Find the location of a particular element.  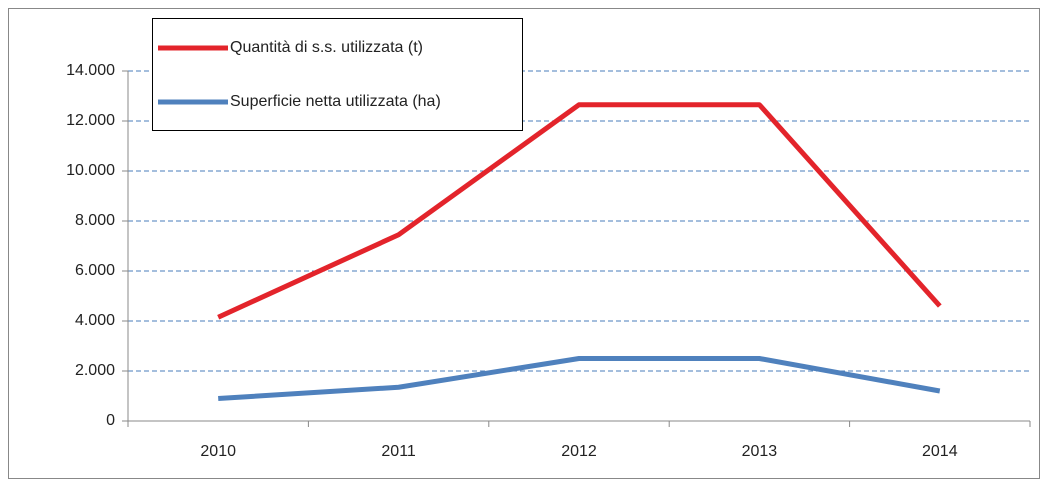

x-tick-label: 2010 is located at coordinates (218, 451).